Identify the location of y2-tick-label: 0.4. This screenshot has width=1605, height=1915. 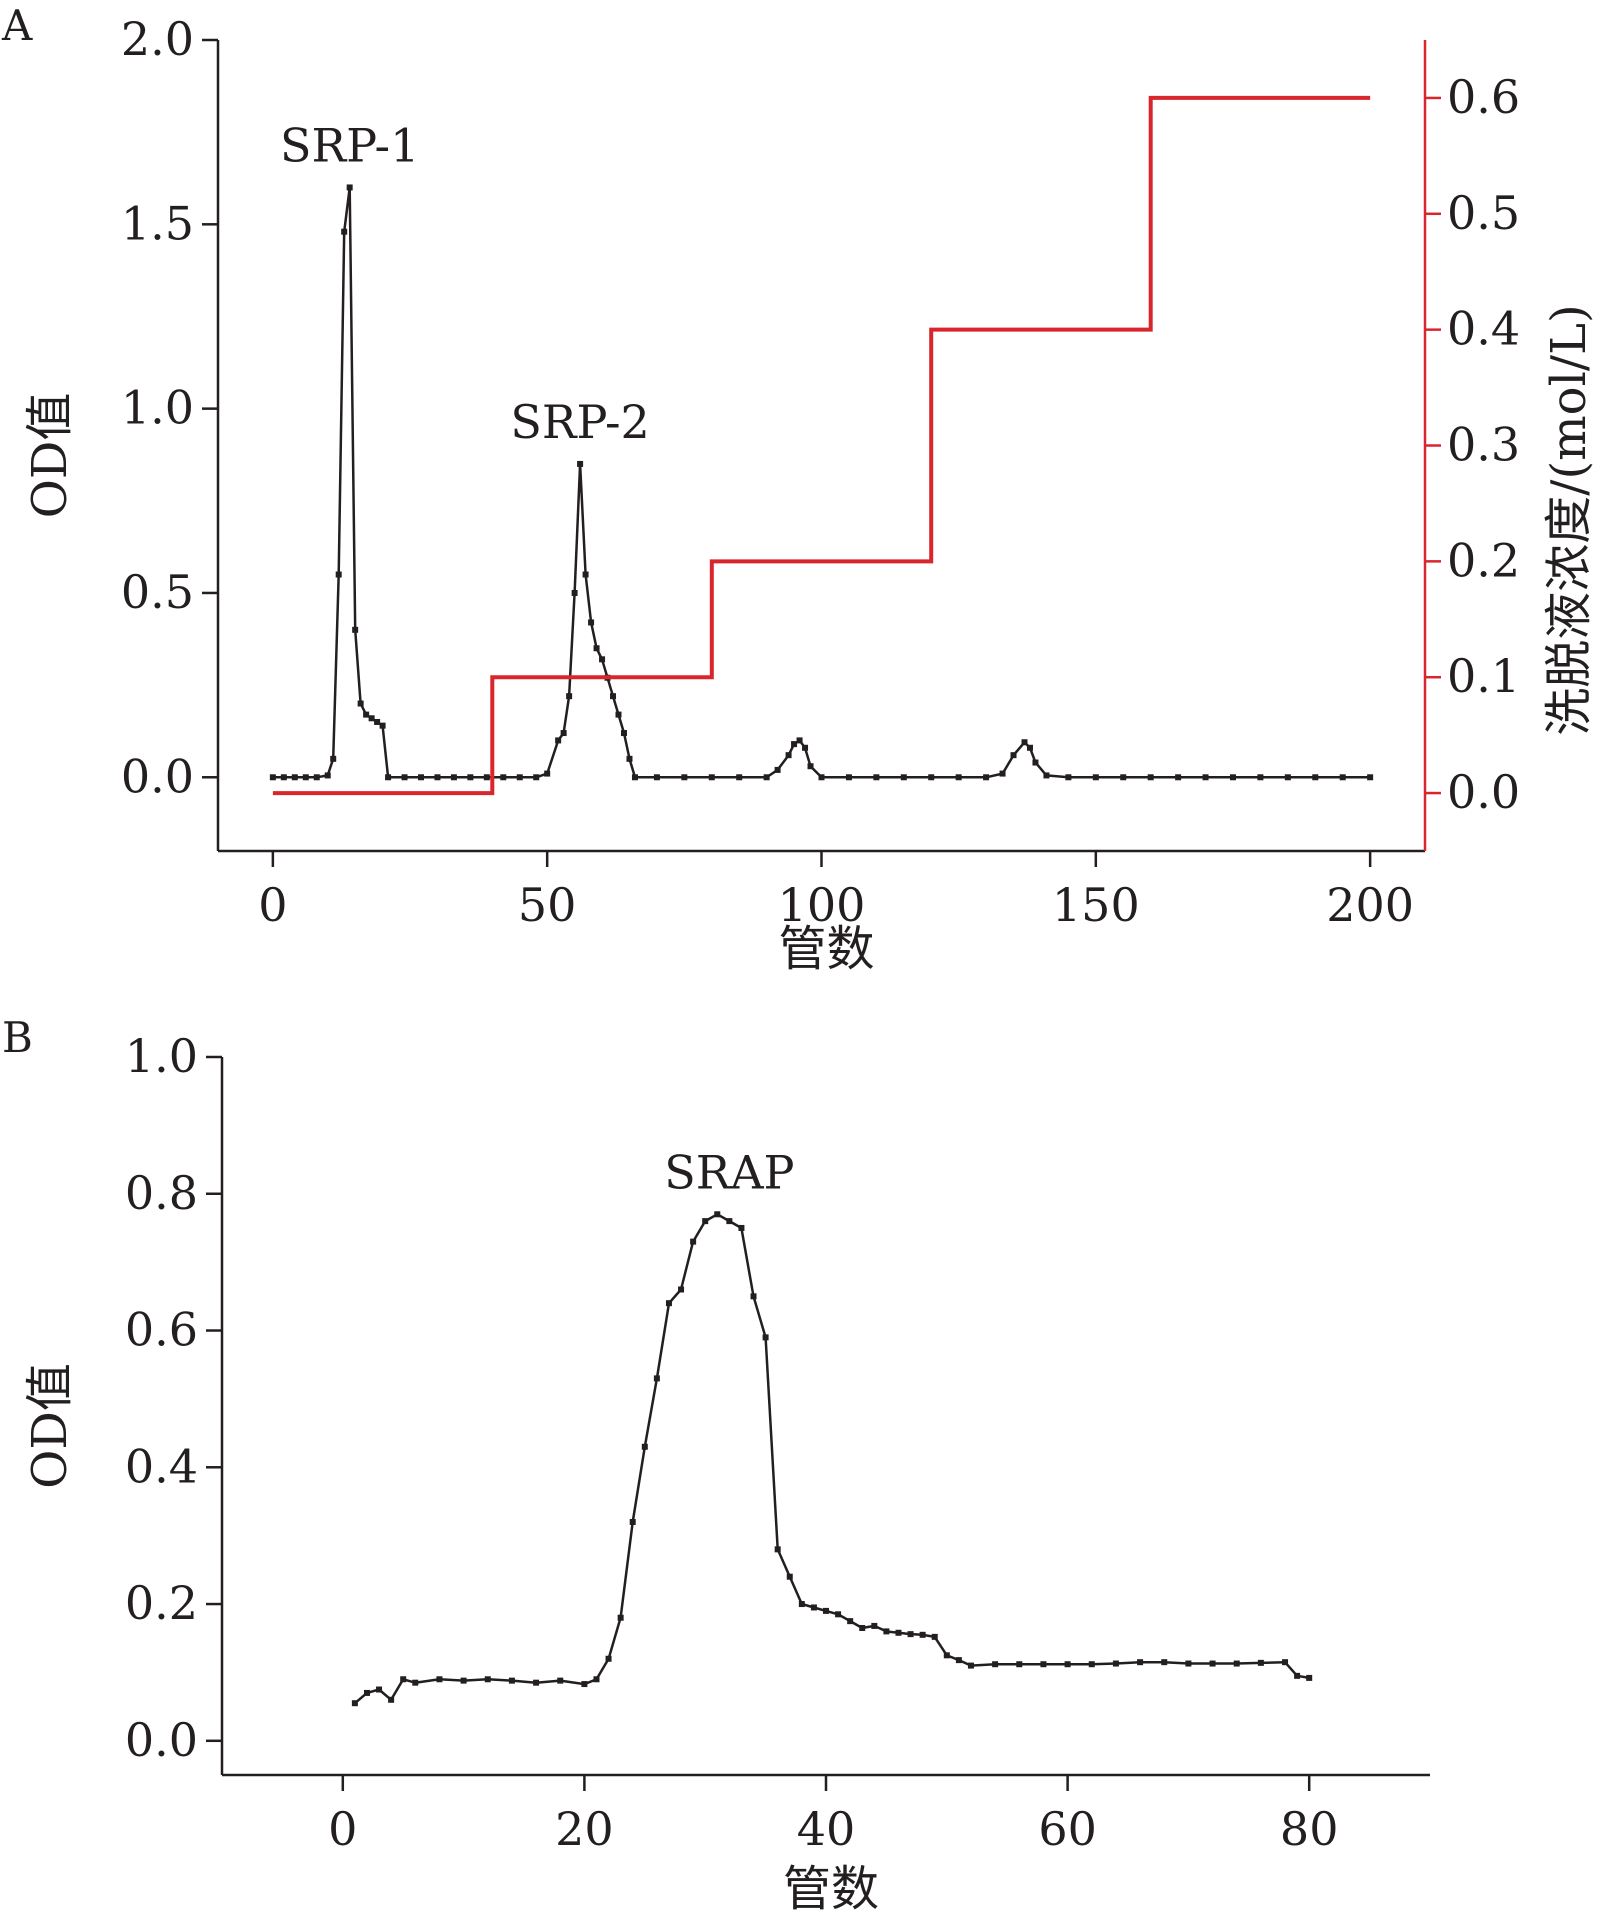
(1483, 329).